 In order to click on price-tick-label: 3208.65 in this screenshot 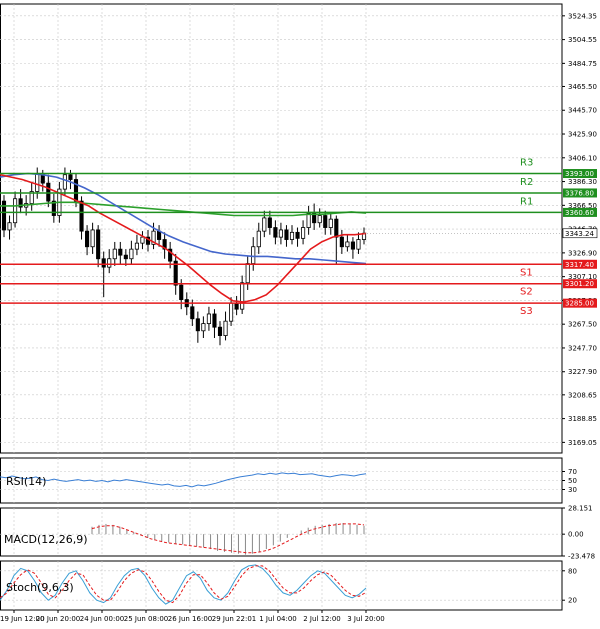, I will do `click(582, 395)`.